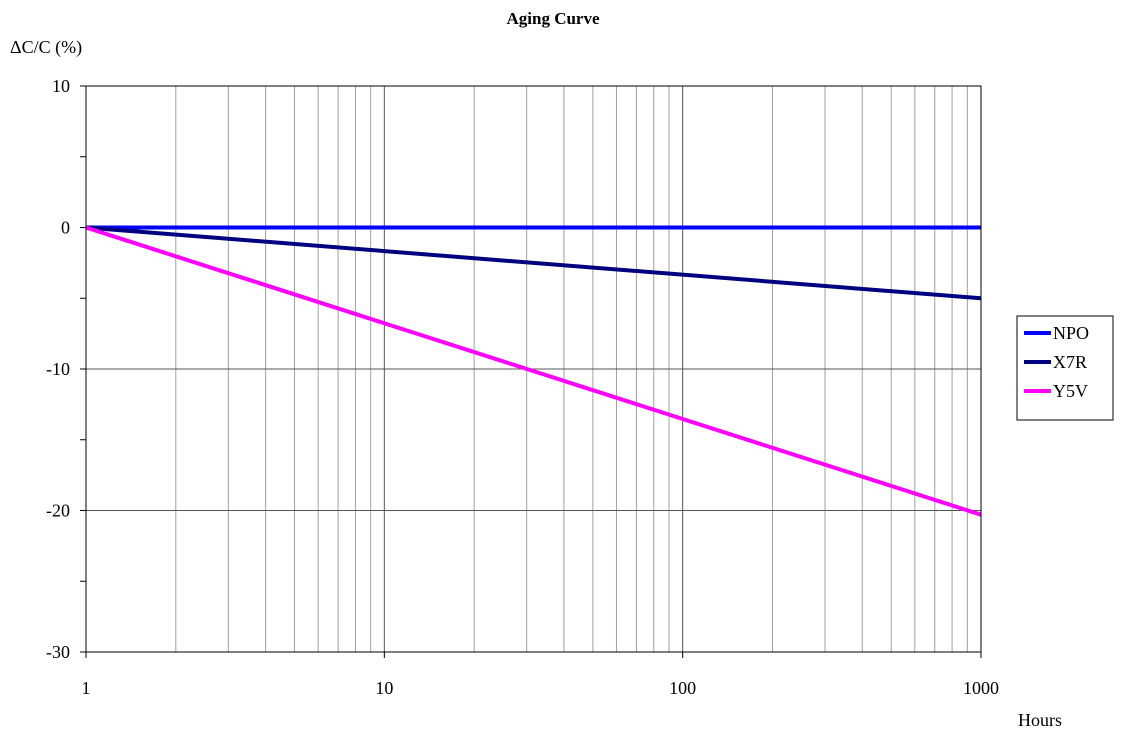 The width and height of the screenshot is (1123, 738). I want to click on y-tick-label: 10, so click(61, 86).